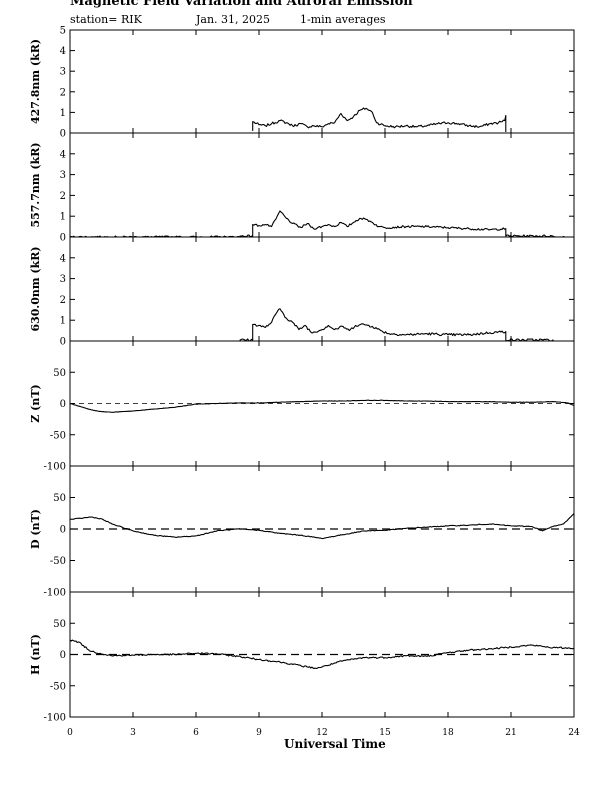 The width and height of the screenshot is (612, 792). What do you see at coordinates (343, 19) in the screenshot?
I see `averaging-label: 1-min averages` at bounding box center [343, 19].